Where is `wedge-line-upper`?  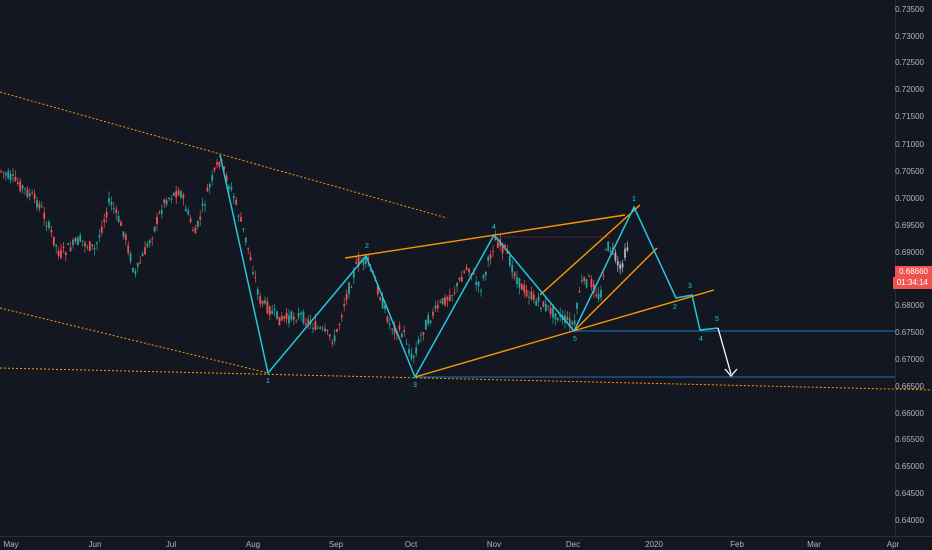 wedge-line-upper is located at coordinates (590, 250).